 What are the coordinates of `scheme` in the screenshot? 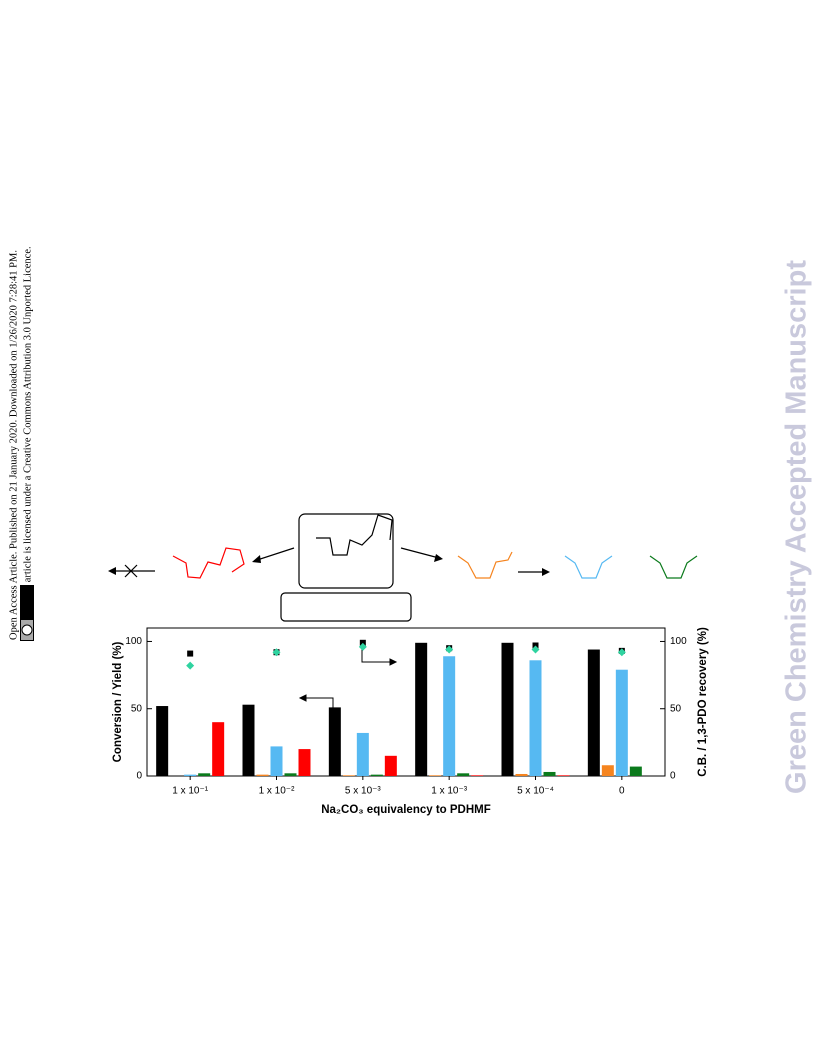 It's located at (403, 567).